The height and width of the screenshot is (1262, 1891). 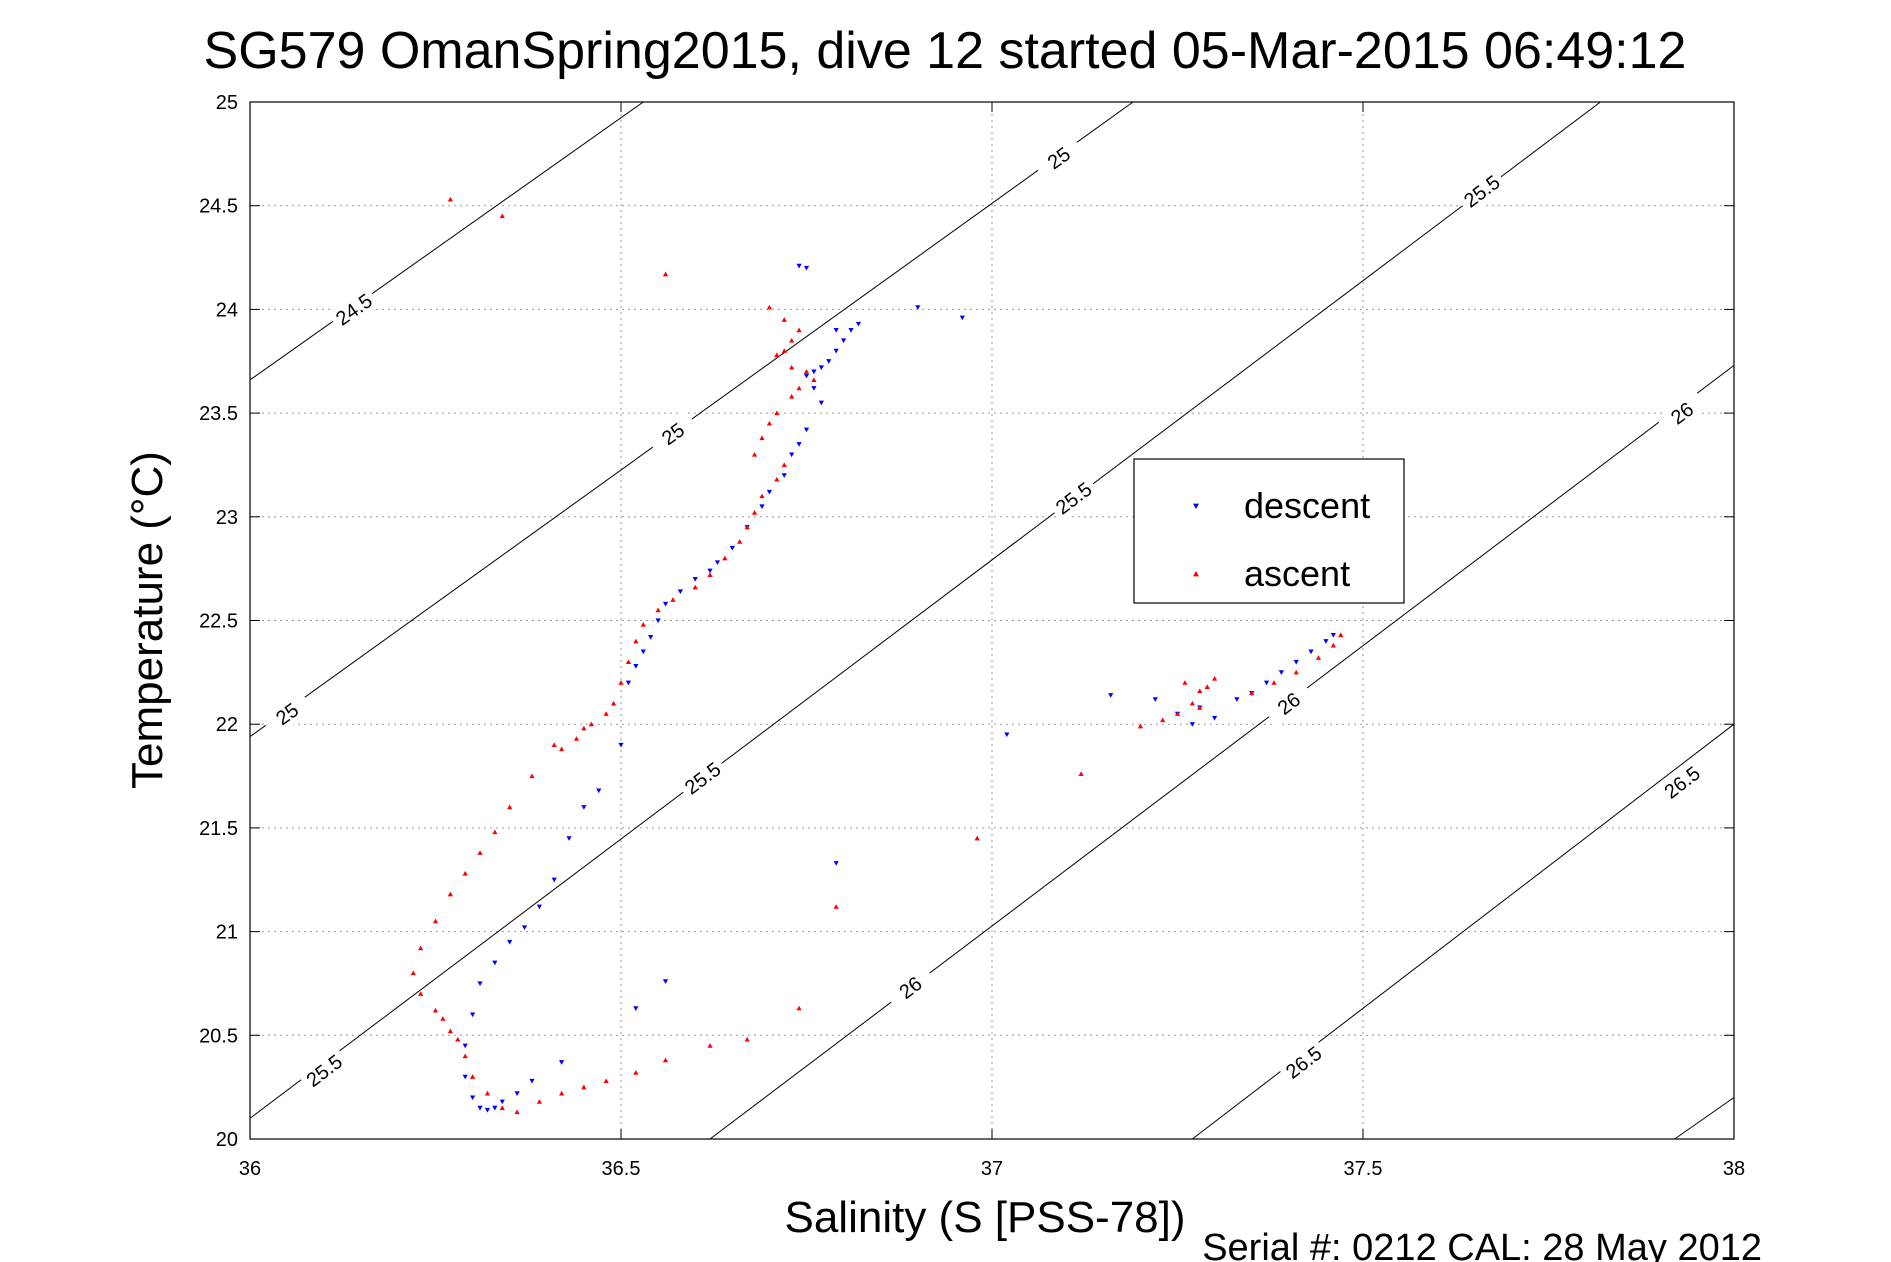 I want to click on x-axis-label: Salinity (S [PSS-78]), so click(x=984, y=1217).